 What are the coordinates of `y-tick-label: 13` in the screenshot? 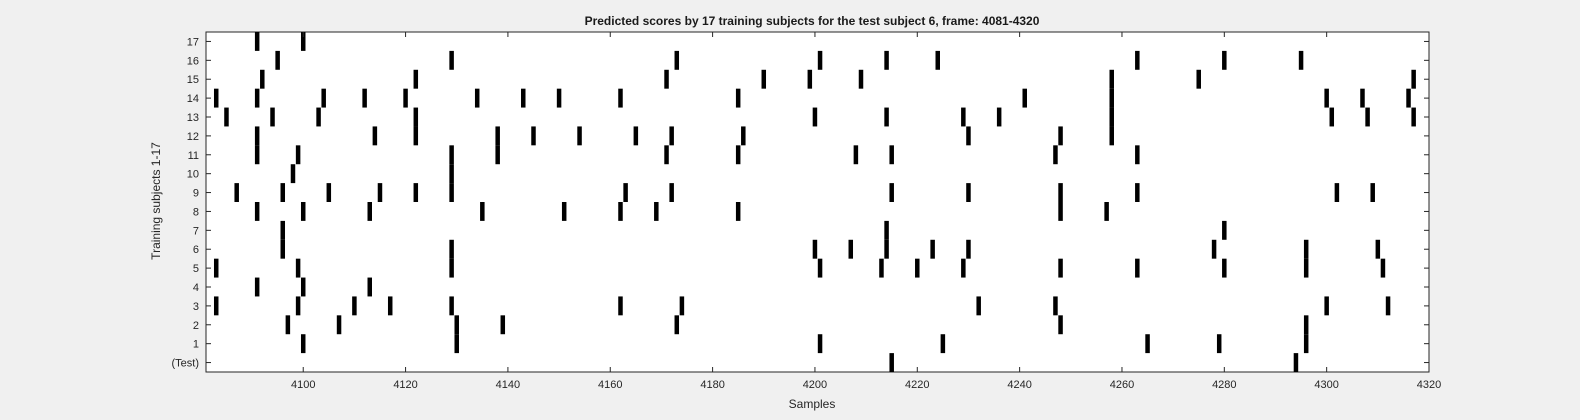 It's located at (193, 118).